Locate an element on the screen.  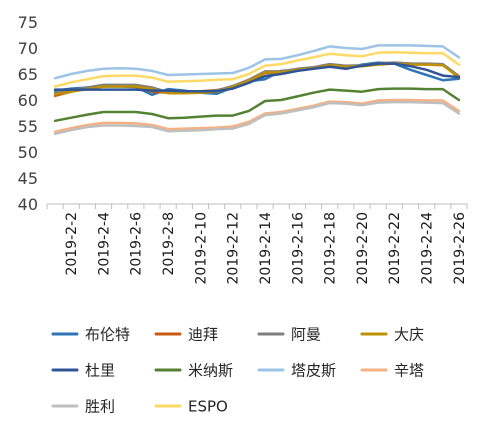
x-tick-label: 2019-2-2 is located at coordinates (72, 244).